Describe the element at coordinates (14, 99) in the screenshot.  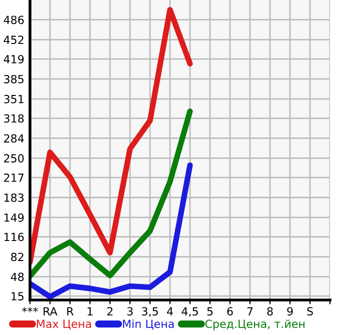
I see `y-tick-label: 351` at that location.